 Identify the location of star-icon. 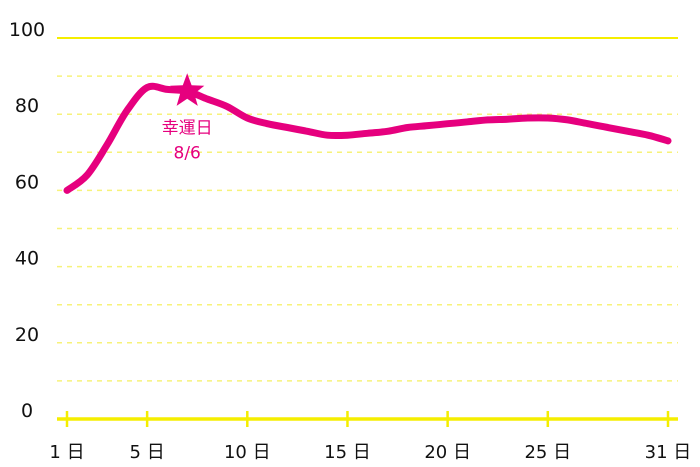
(187, 89).